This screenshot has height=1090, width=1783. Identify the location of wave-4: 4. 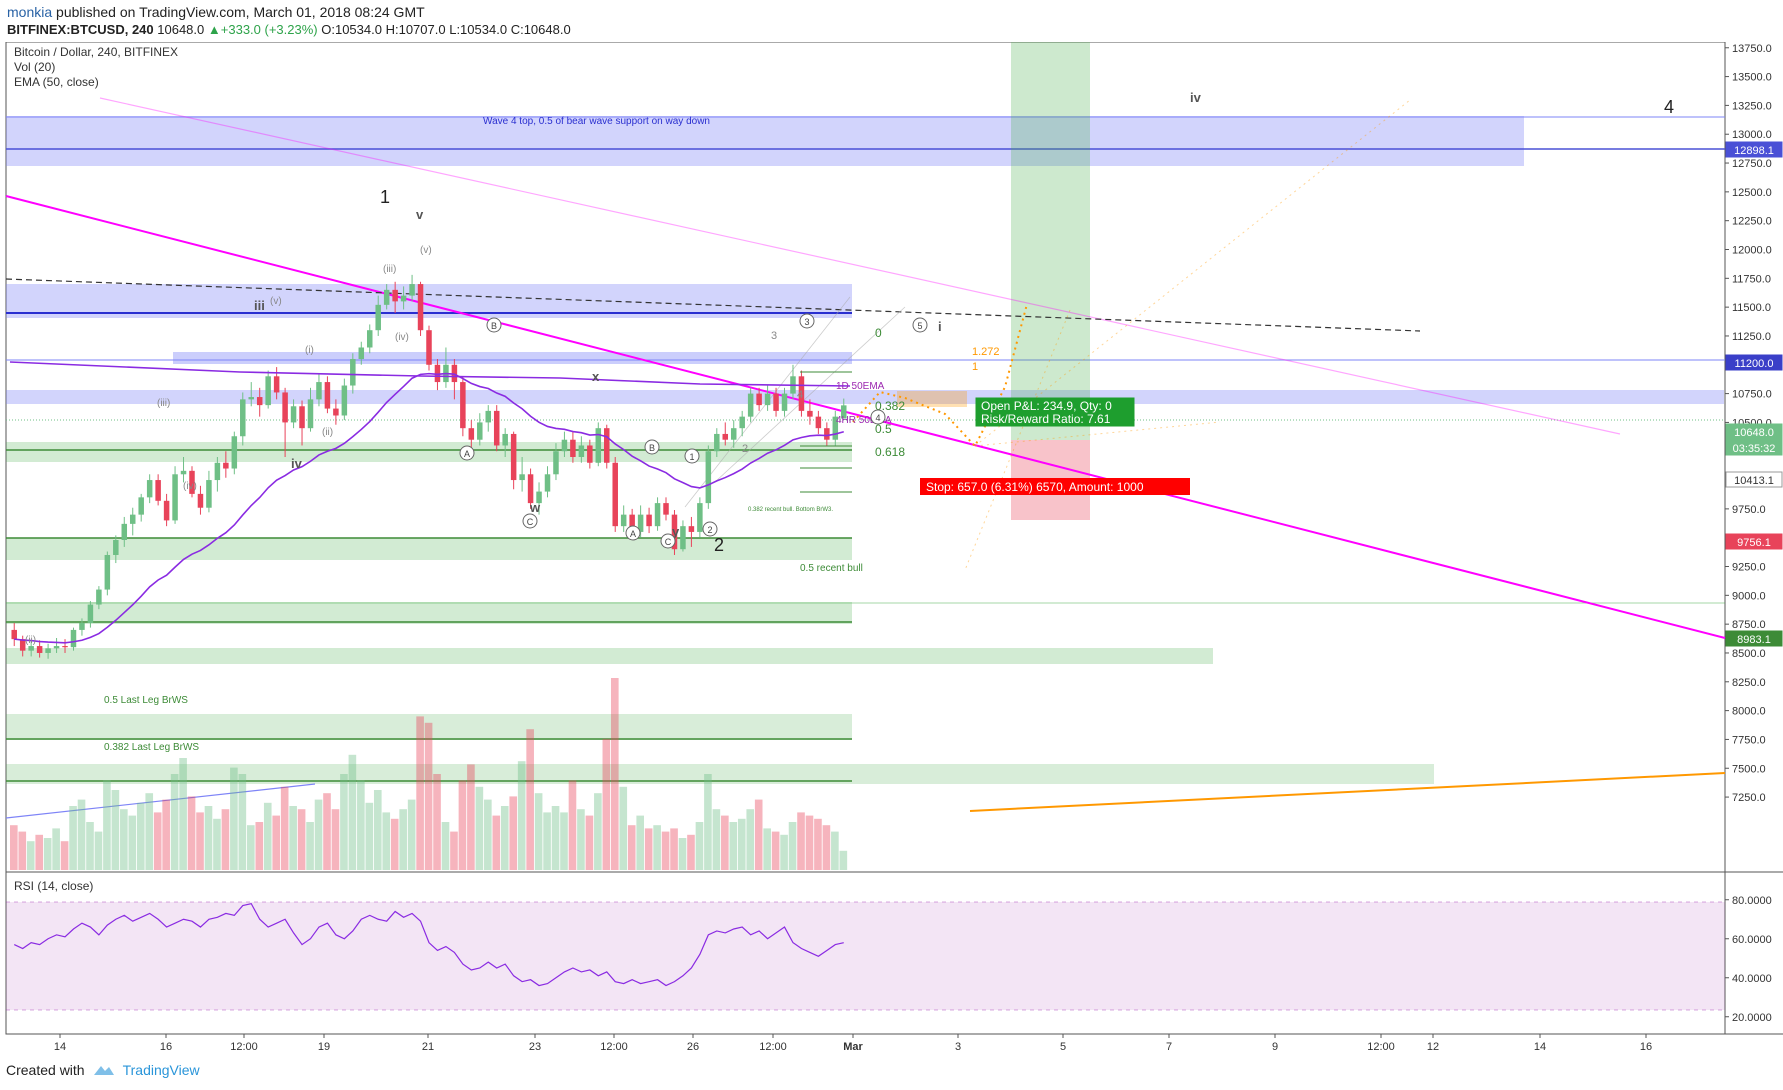
(1669, 107).